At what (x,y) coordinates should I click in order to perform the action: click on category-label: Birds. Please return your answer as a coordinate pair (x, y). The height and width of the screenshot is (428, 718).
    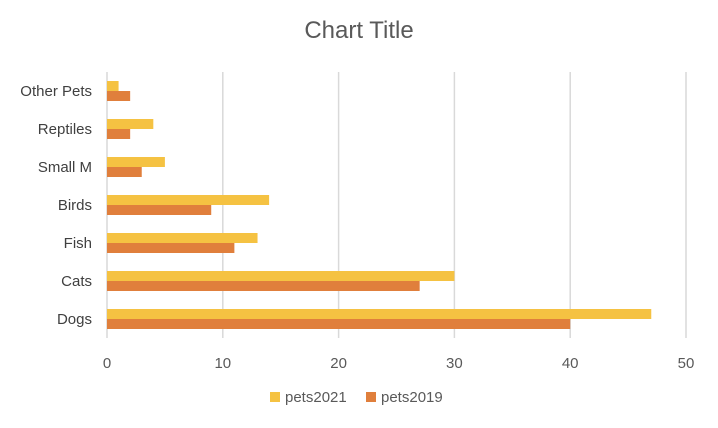
    Looking at the image, I should click on (75, 205).